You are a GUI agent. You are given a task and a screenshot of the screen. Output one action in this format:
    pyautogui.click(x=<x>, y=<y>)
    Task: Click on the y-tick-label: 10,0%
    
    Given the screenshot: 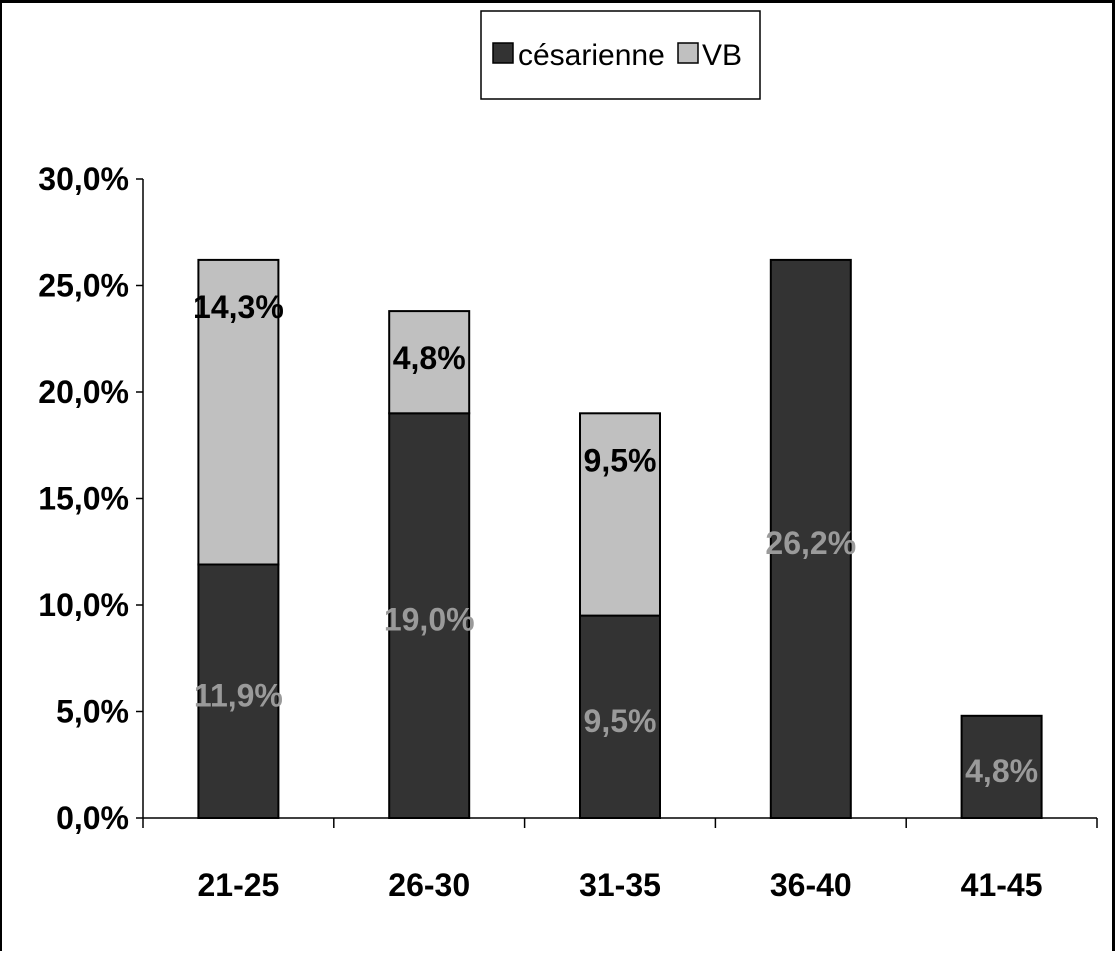 What is the action you would take?
    pyautogui.click(x=83, y=605)
    